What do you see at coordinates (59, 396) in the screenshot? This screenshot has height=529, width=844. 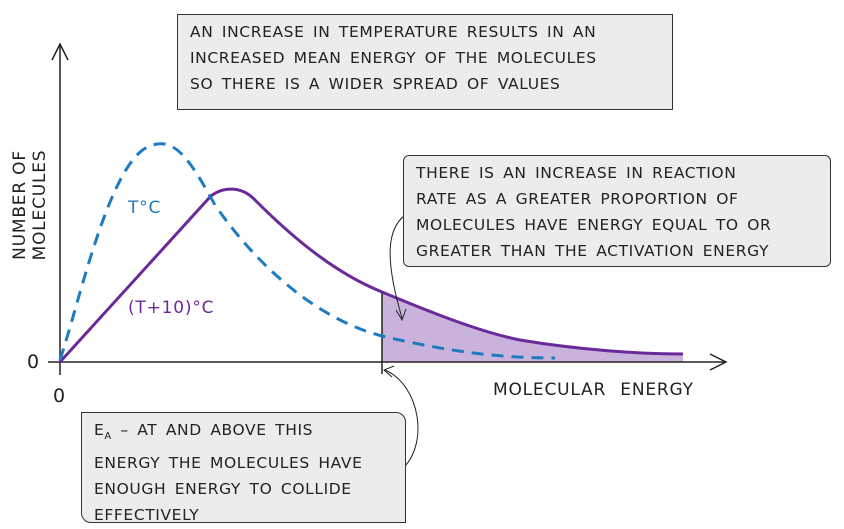 I see `origin-x-label: 0` at bounding box center [59, 396].